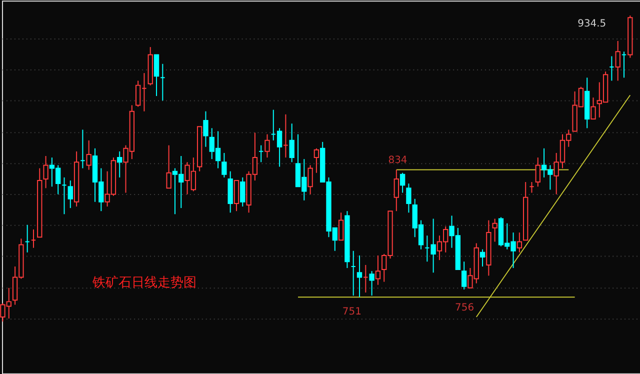  I want to click on annotation: 751, so click(352, 312).